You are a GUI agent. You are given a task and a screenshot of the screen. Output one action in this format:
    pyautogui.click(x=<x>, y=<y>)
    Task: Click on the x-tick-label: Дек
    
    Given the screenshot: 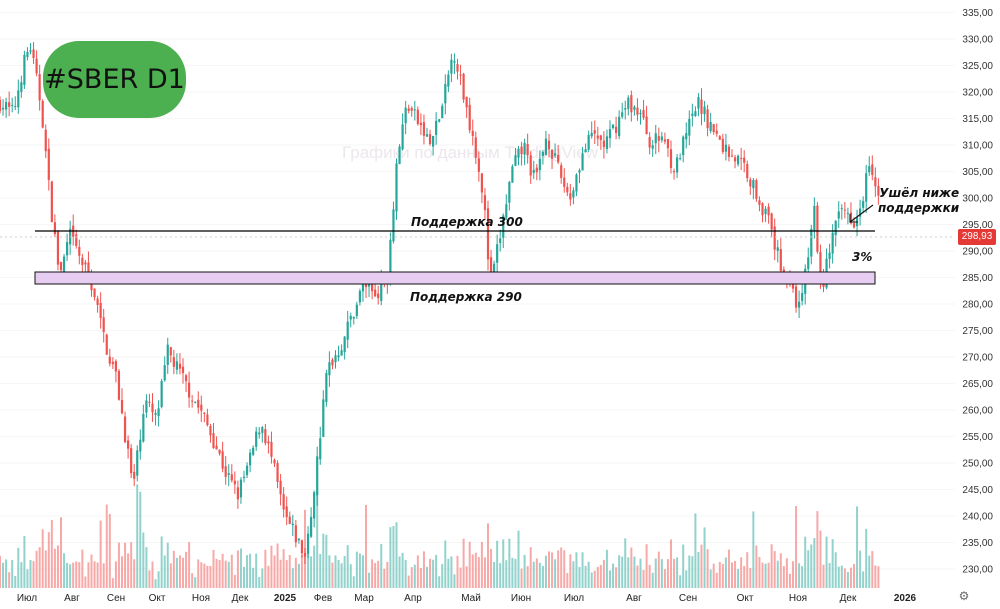 What is the action you would take?
    pyautogui.click(x=240, y=598)
    